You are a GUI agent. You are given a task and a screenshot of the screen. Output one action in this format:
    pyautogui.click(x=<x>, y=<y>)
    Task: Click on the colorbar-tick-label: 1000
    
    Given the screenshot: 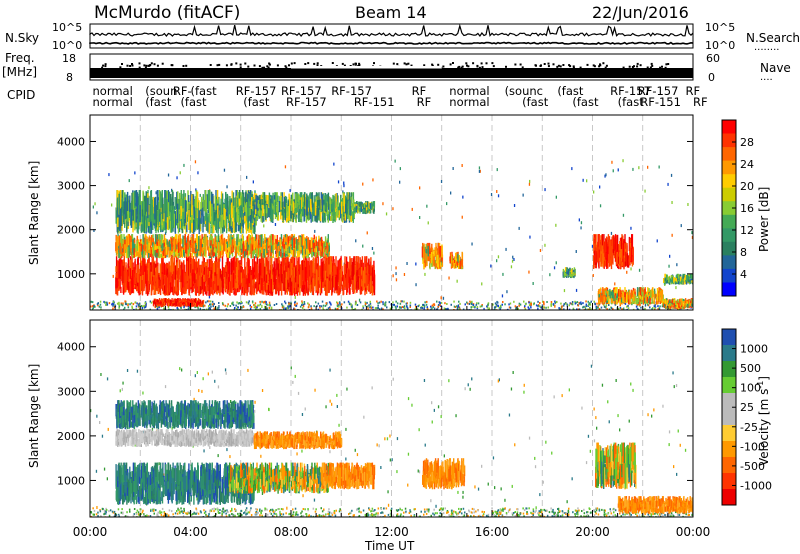 What is the action you would take?
    pyautogui.click(x=754, y=349)
    